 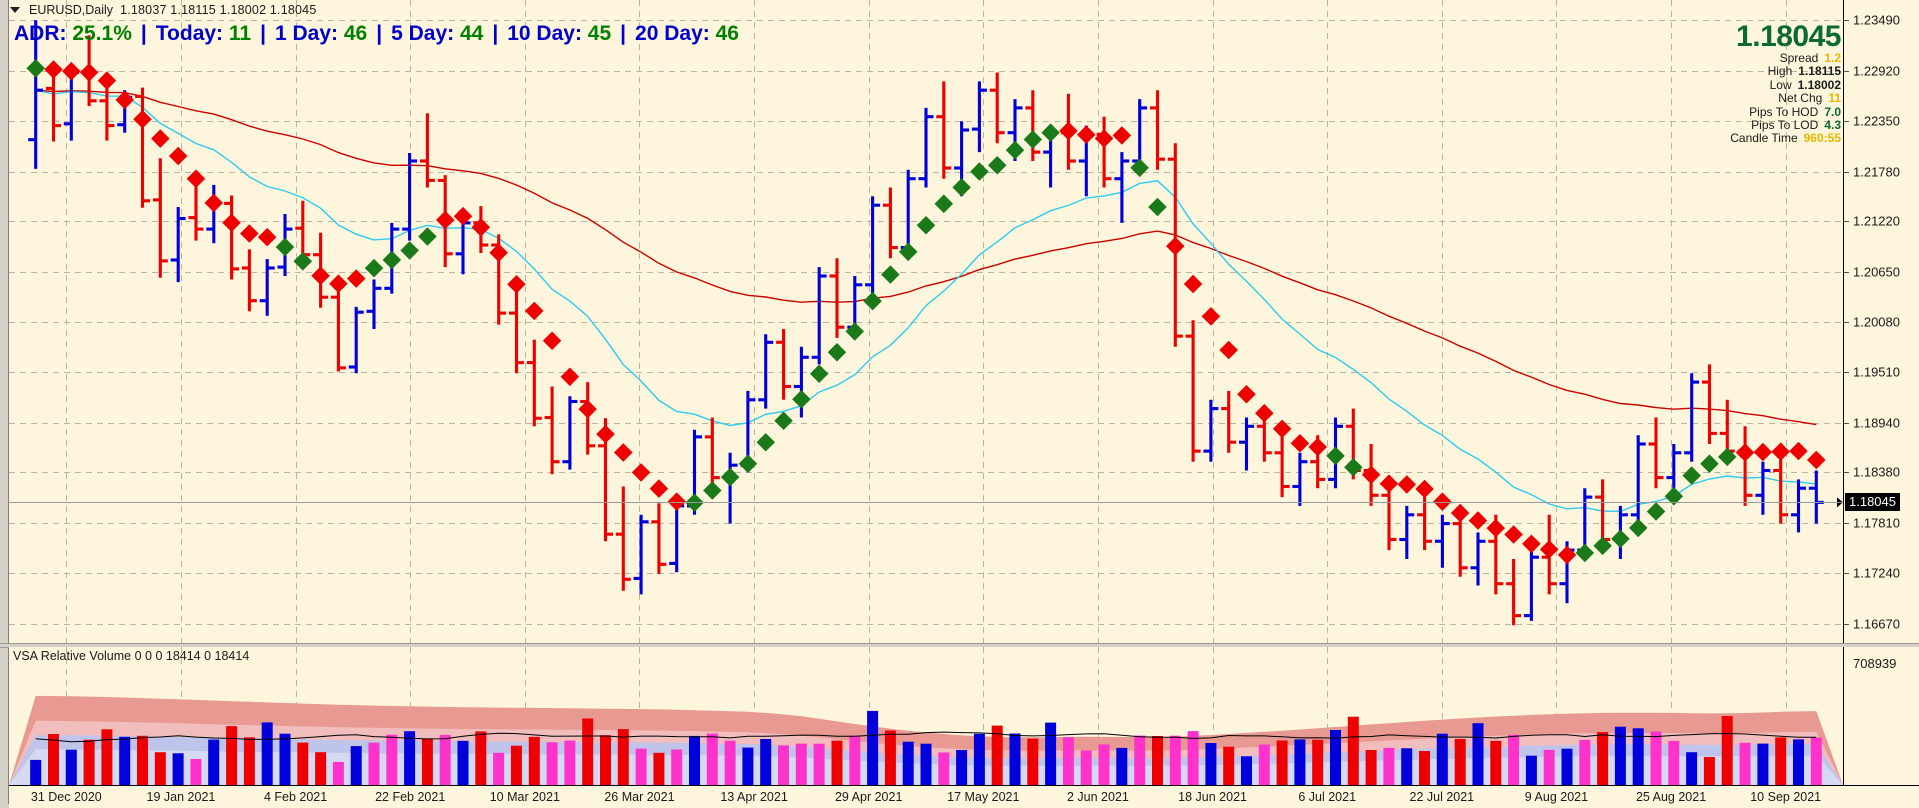 I want to click on time-axis-label: 22 Jul 2021, so click(x=1442, y=797).